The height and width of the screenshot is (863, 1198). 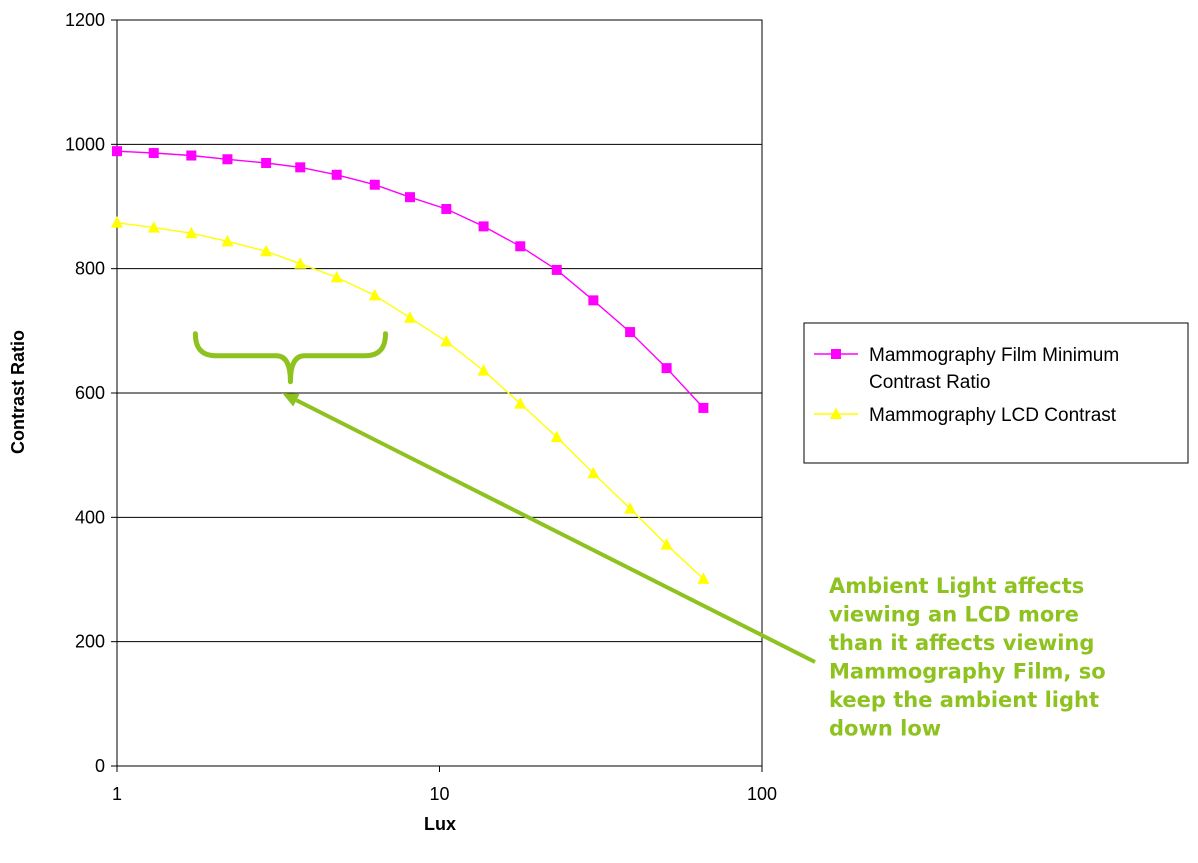 What do you see at coordinates (291, 400) in the screenshot?
I see `annotation-arrow-head` at bounding box center [291, 400].